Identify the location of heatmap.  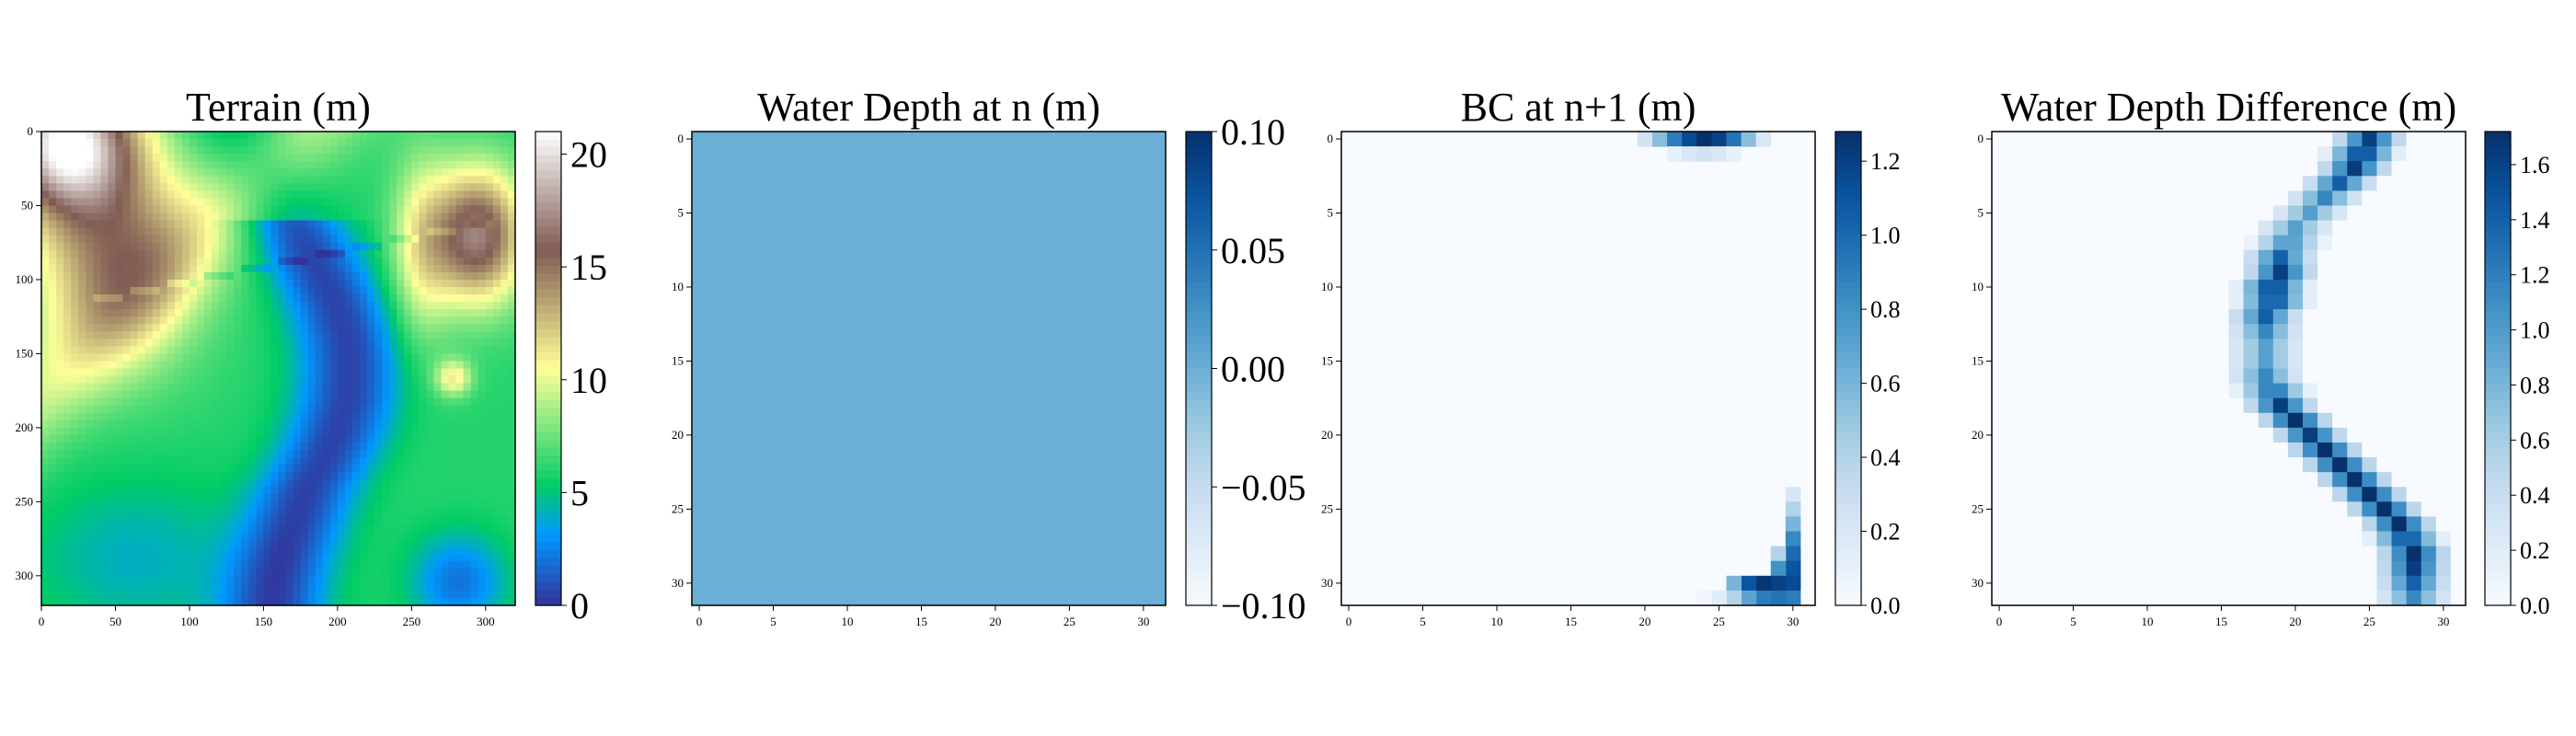
(929, 368).